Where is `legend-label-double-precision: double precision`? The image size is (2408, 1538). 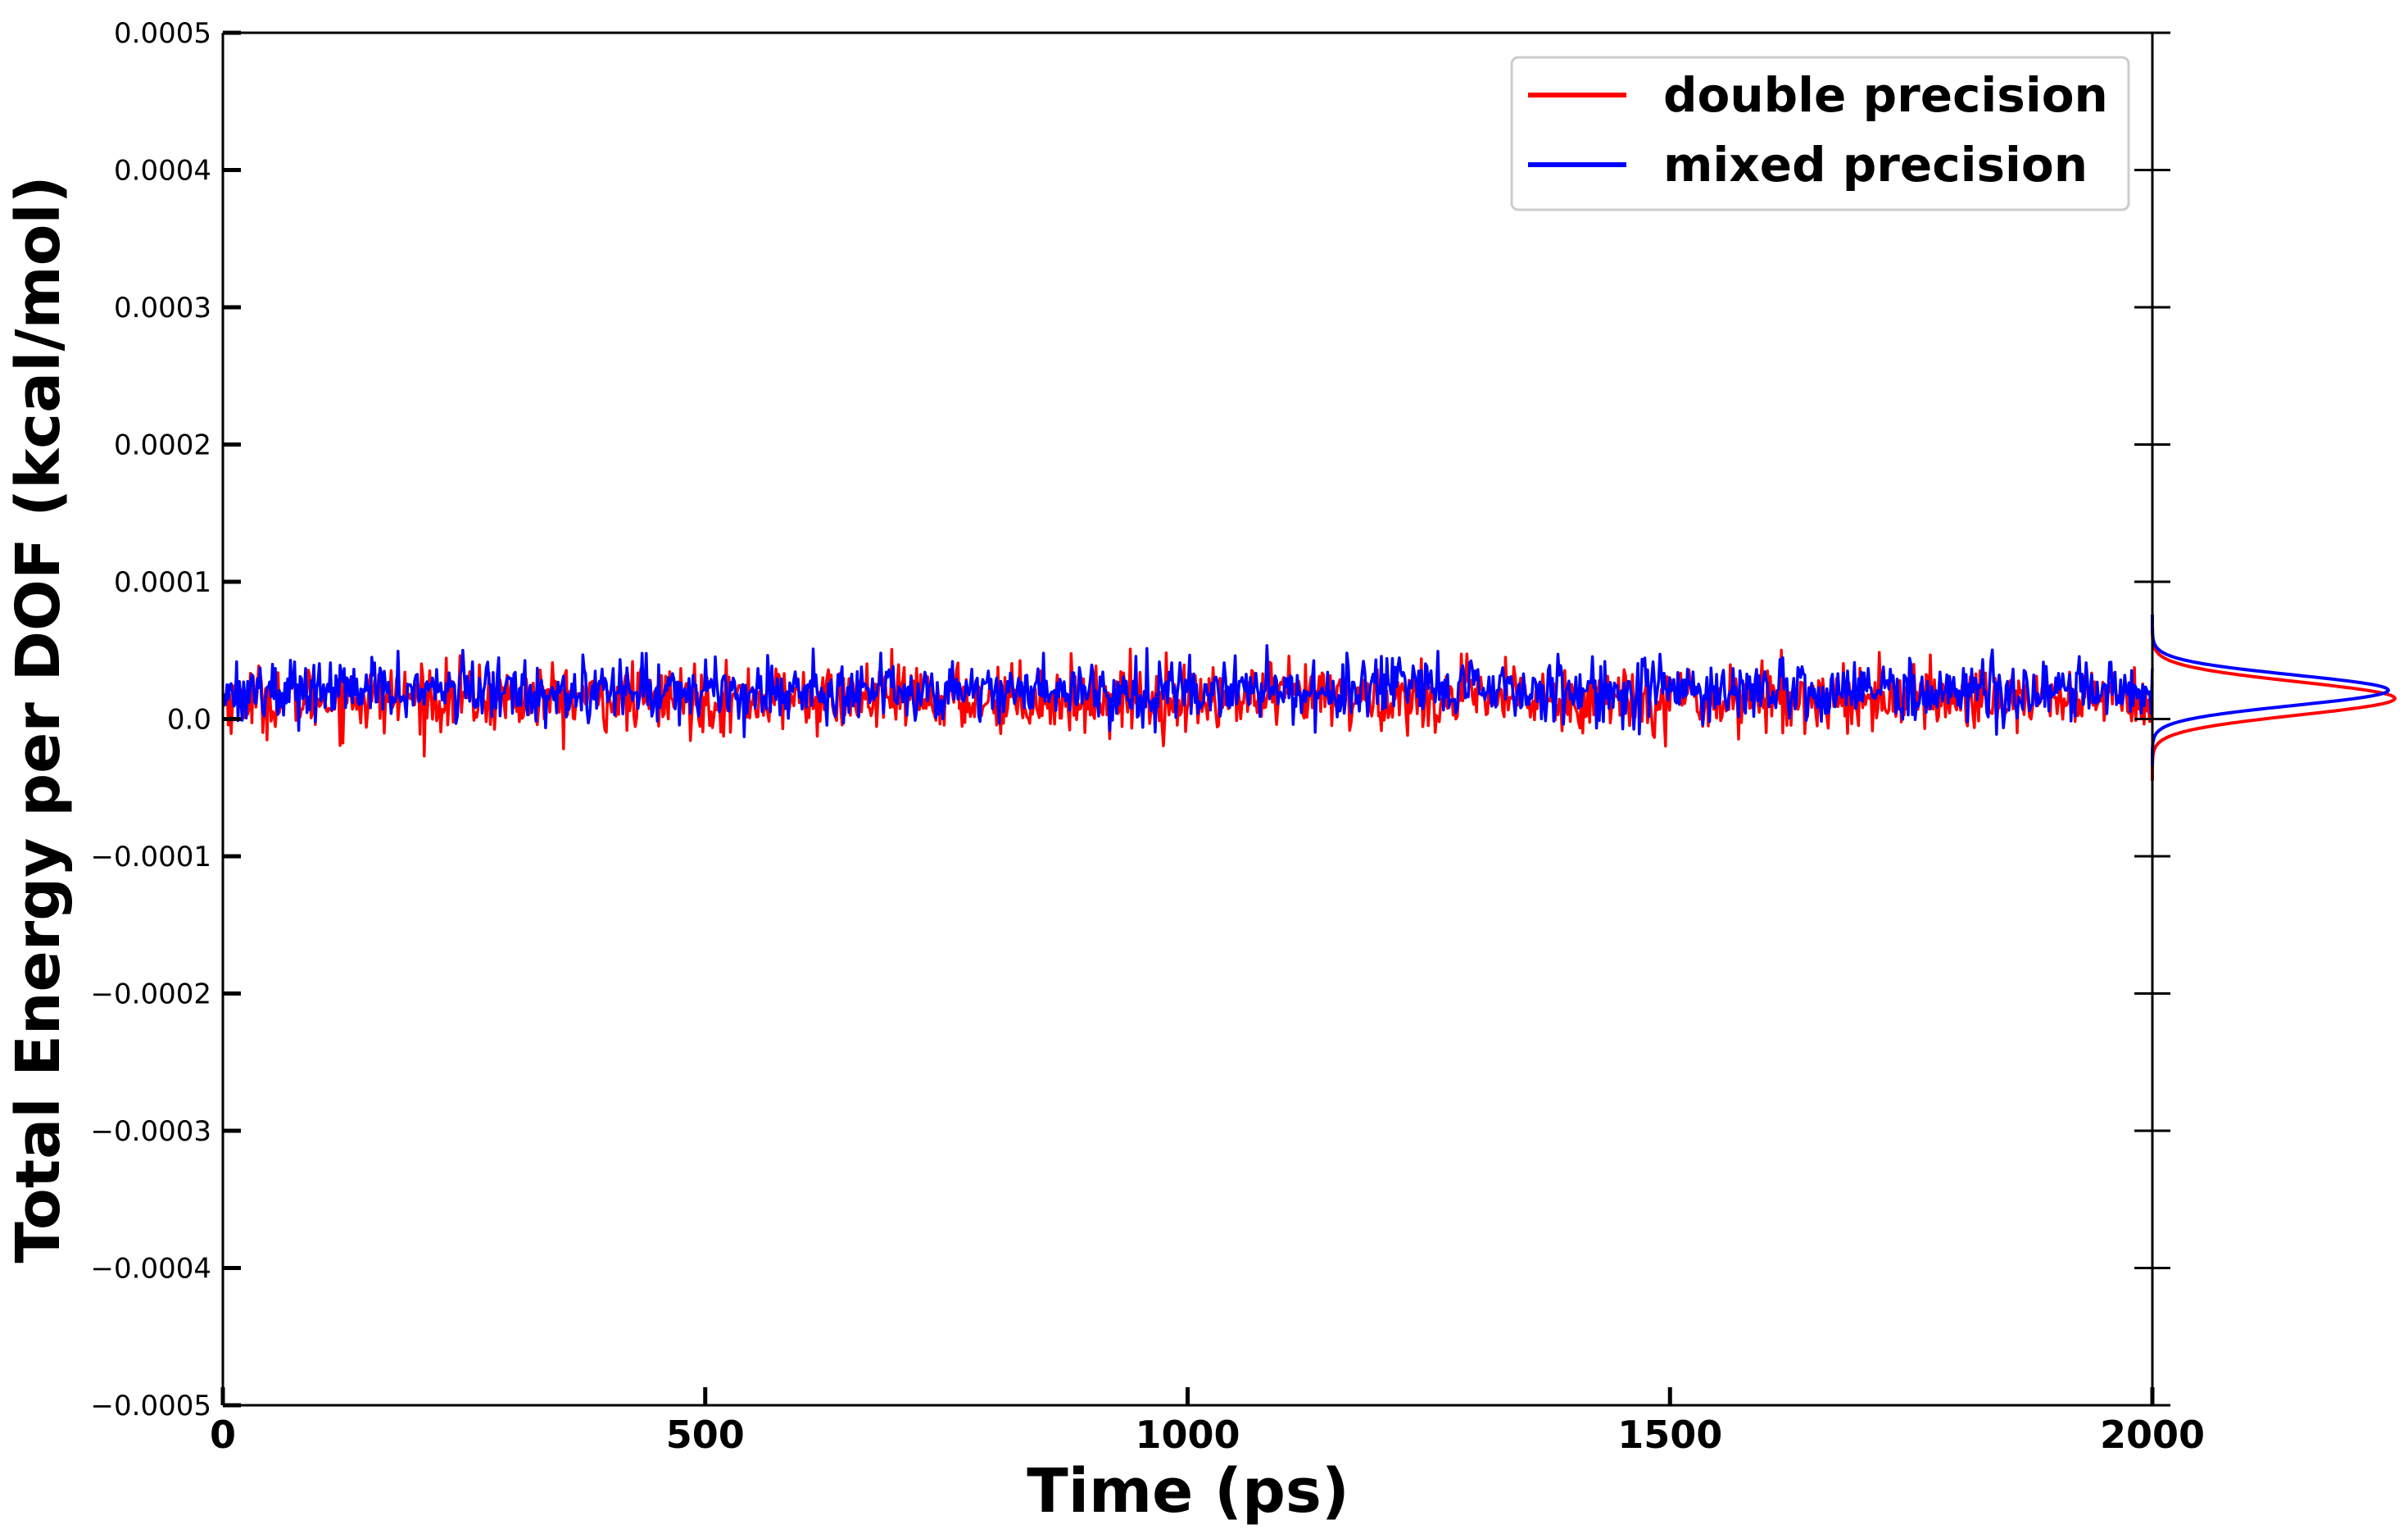
legend-label-double-precision: double precision is located at coordinates (1886, 95).